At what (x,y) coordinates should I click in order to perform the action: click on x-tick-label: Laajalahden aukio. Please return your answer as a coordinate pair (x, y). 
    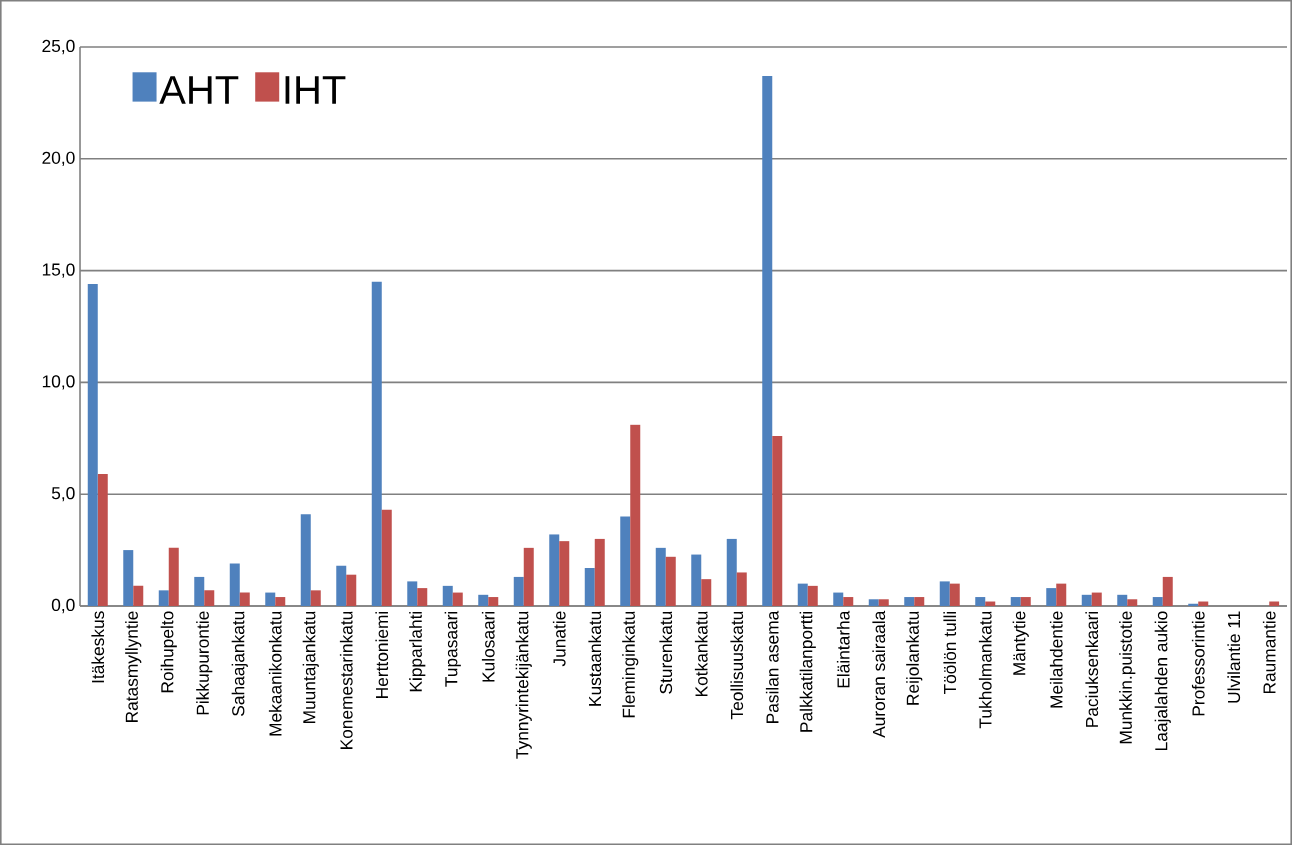
    Looking at the image, I should click on (1162, 680).